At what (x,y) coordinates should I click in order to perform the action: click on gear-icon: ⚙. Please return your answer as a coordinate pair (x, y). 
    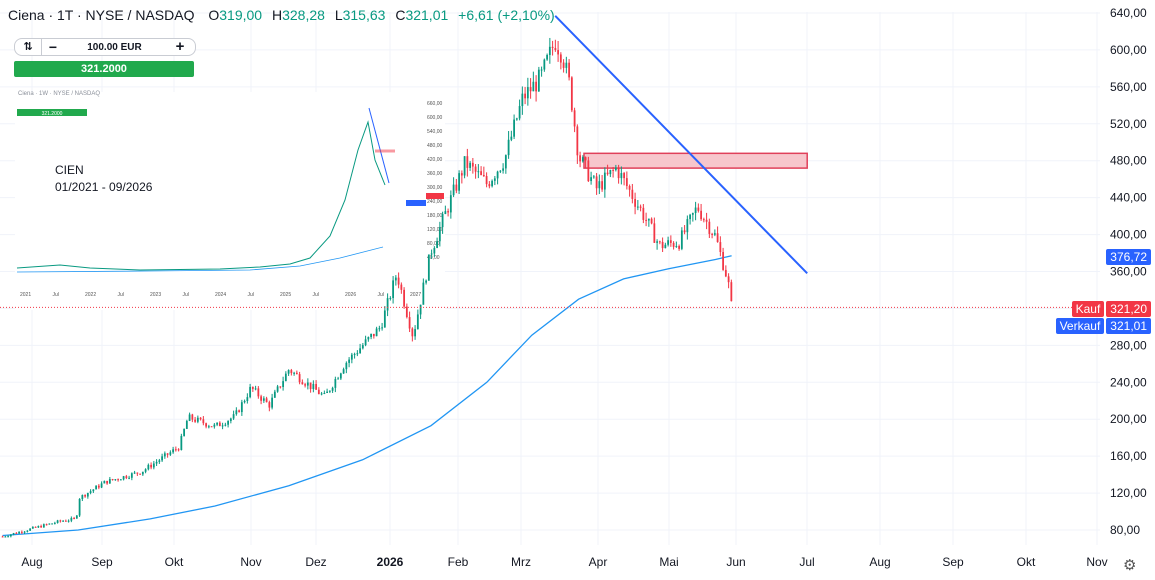
    Looking at the image, I should click on (1130, 565).